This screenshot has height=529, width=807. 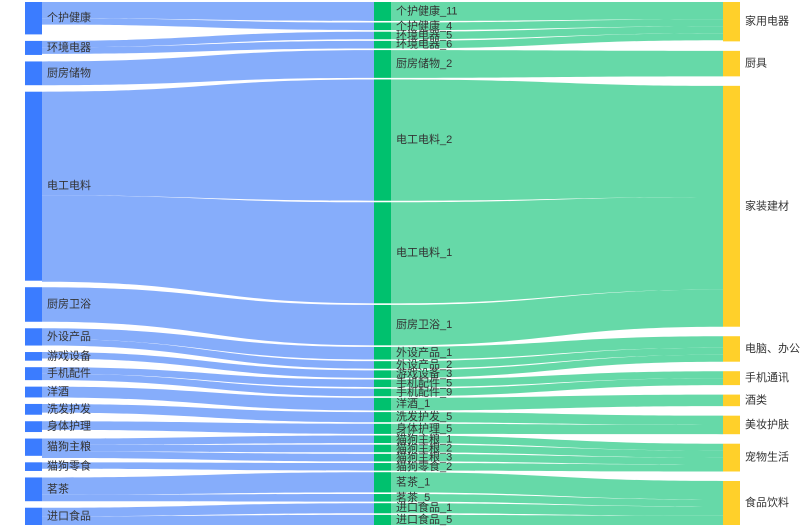 I want to click on node-label-个护健康: 个护健康, so click(x=69, y=17).